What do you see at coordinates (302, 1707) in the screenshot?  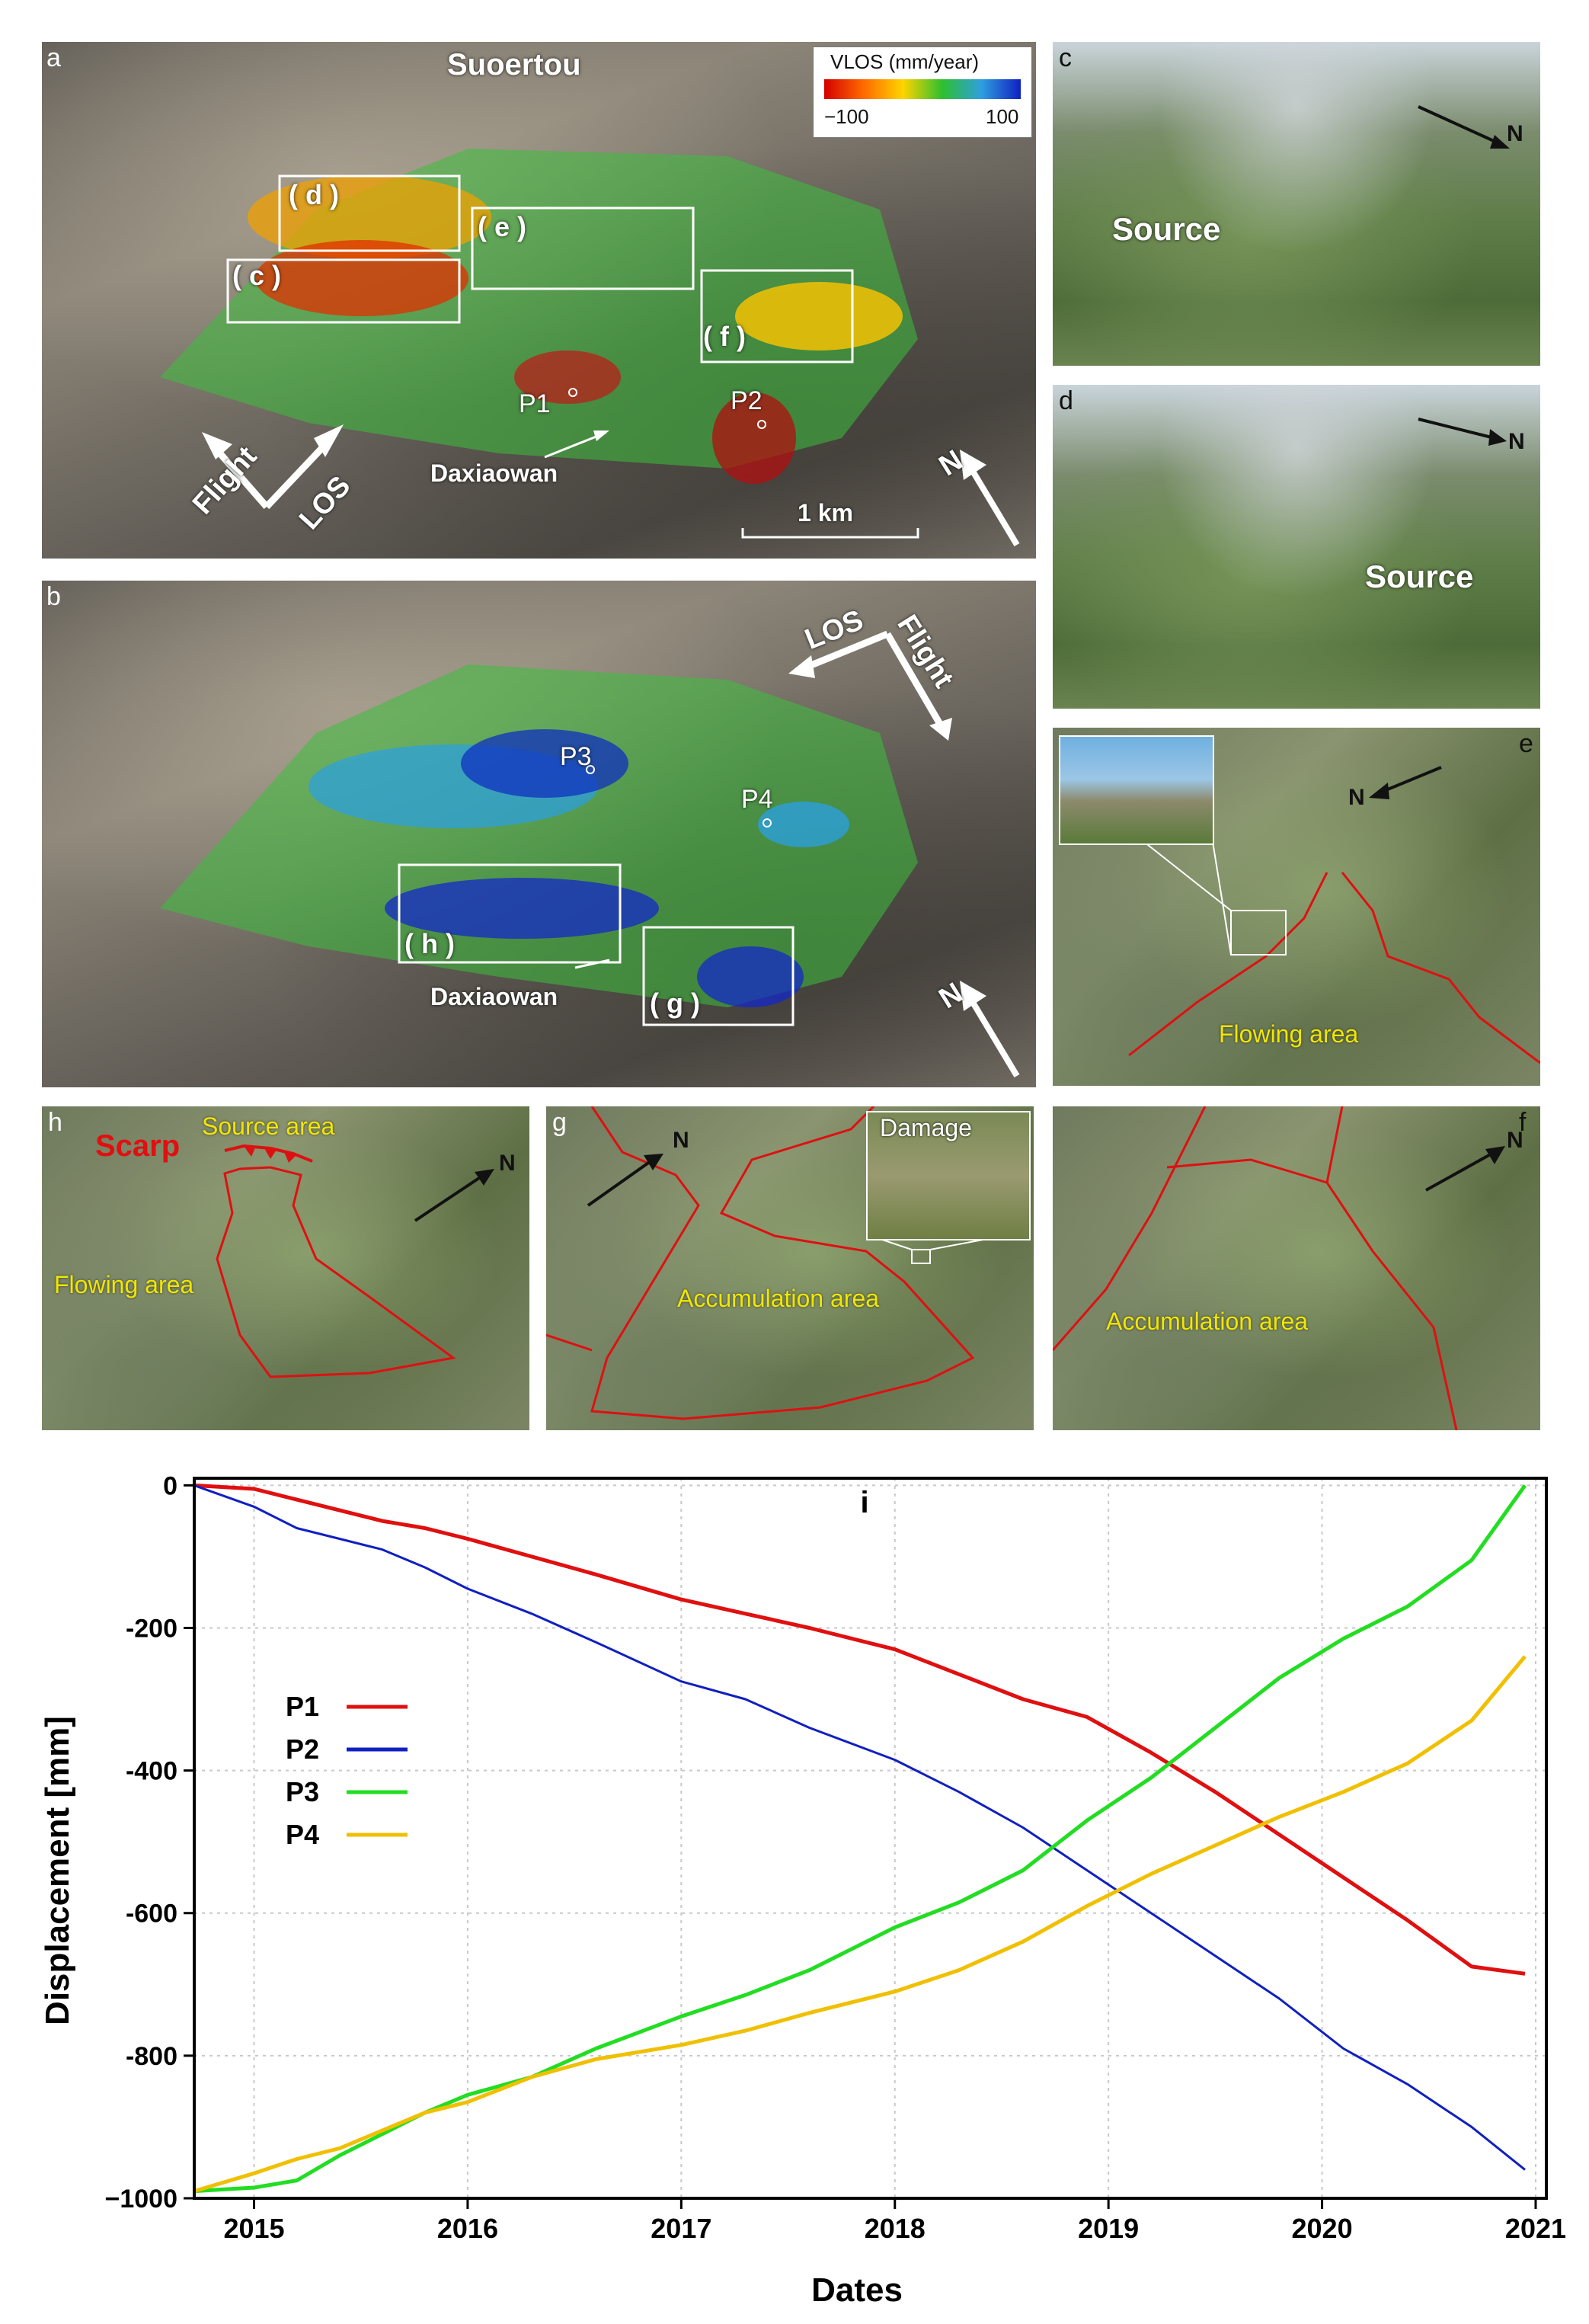 I see `legend-label-p1: P1` at bounding box center [302, 1707].